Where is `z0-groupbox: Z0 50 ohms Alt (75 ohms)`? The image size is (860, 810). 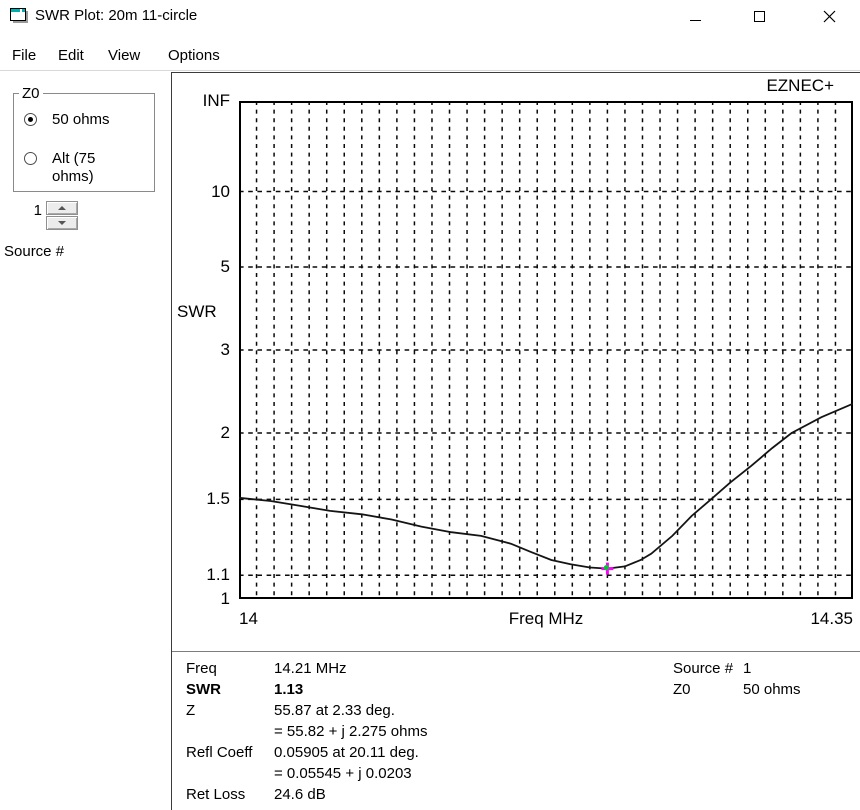 z0-groupbox: Z0 50 ohms Alt (75 ohms) is located at coordinates (84, 138).